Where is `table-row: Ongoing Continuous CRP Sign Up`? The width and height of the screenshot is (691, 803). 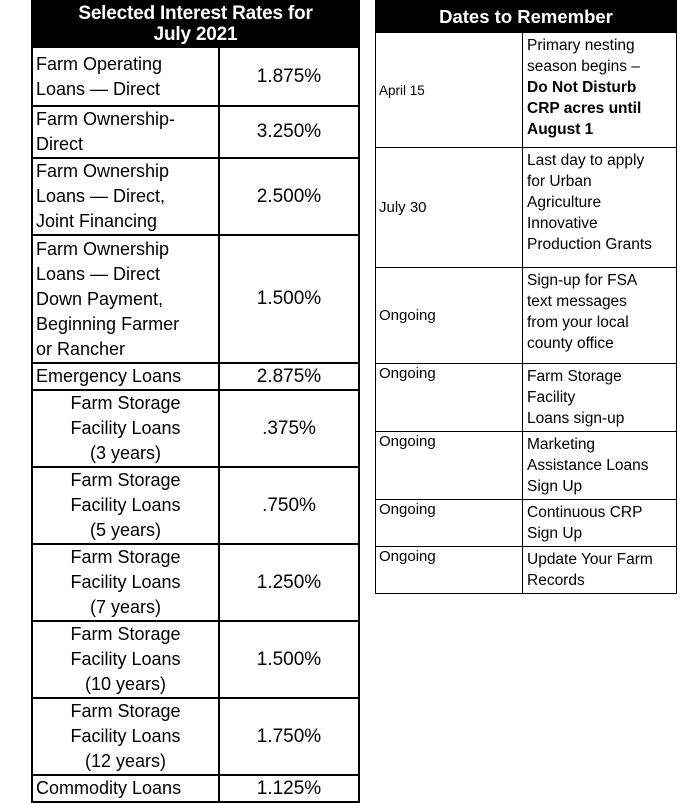 table-row: Ongoing Continuous CRP Sign Up is located at coordinates (526, 523).